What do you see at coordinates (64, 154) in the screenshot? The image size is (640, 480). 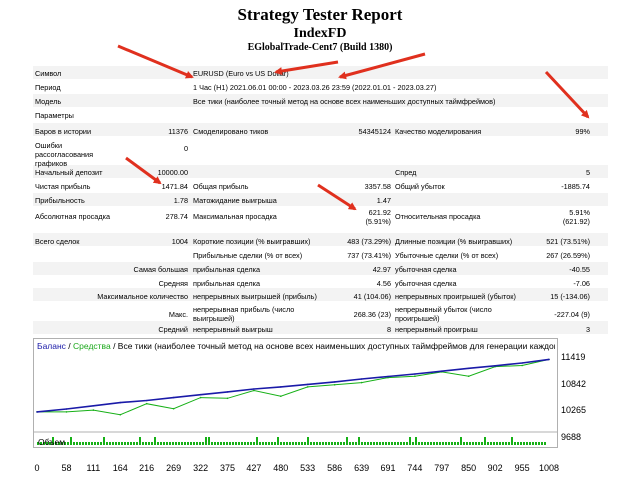 I see `errors-label: Ошибки рассогласования графиков` at bounding box center [64, 154].